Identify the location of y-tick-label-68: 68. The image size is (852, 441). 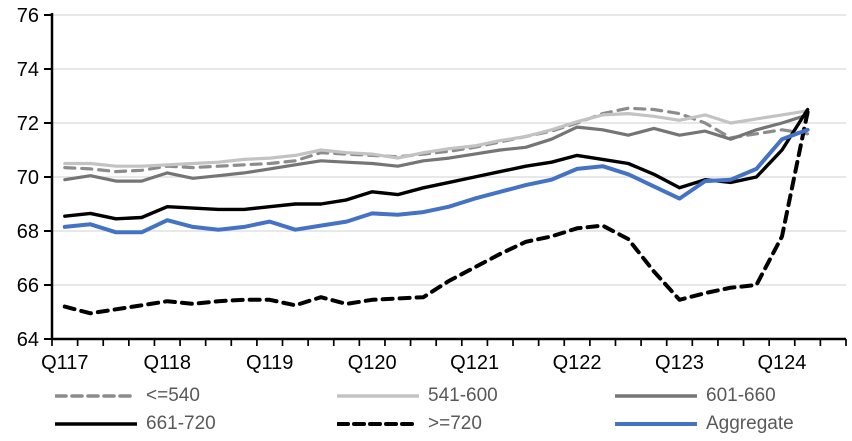
(28, 232).